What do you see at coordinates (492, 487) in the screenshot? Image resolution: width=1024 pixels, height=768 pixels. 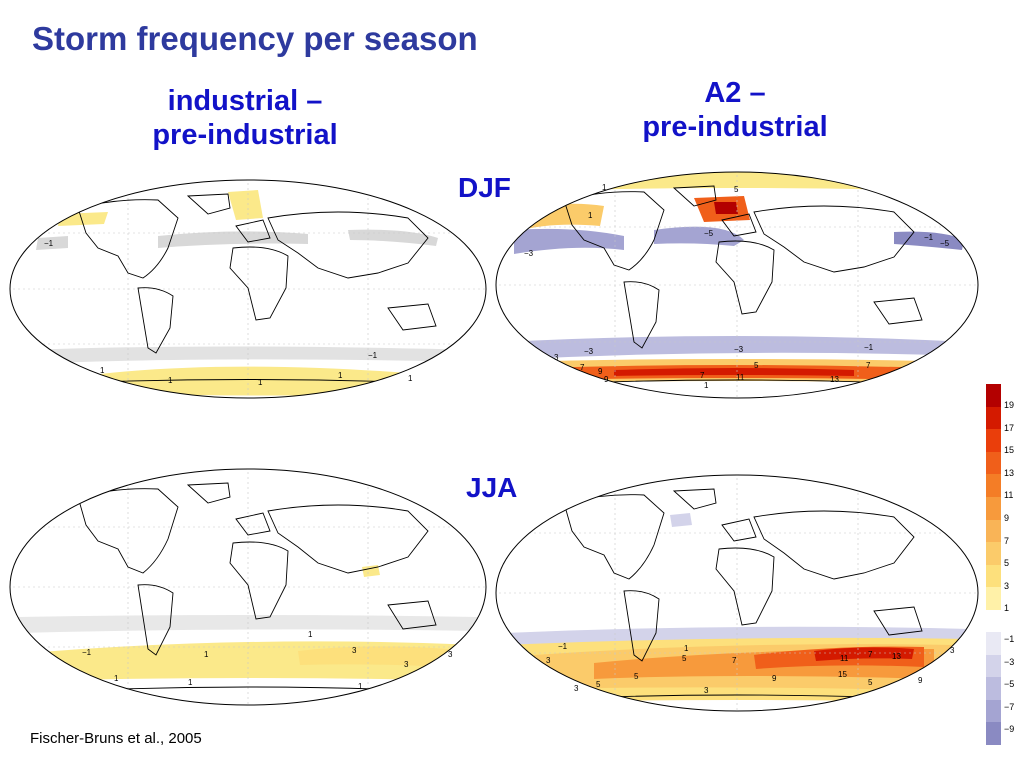 I see `row-label-jja: JJA` at bounding box center [492, 487].